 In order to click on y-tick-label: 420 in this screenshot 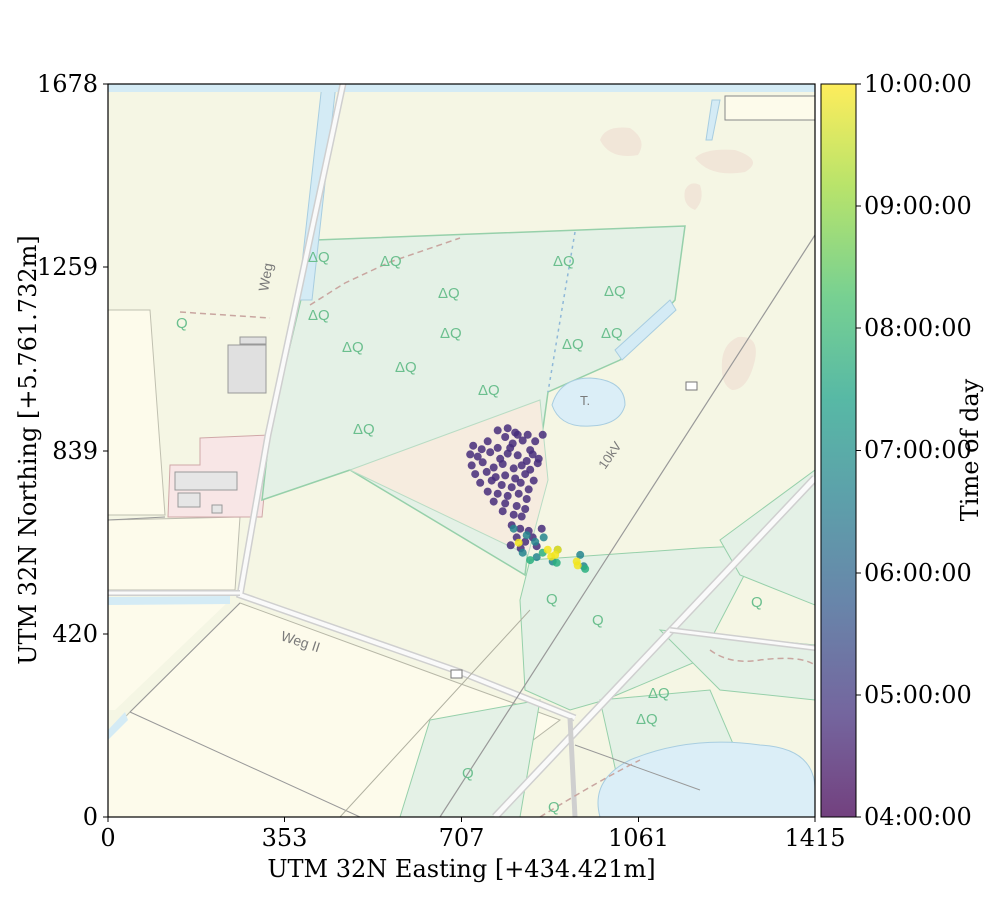, I will do `click(75, 634)`.